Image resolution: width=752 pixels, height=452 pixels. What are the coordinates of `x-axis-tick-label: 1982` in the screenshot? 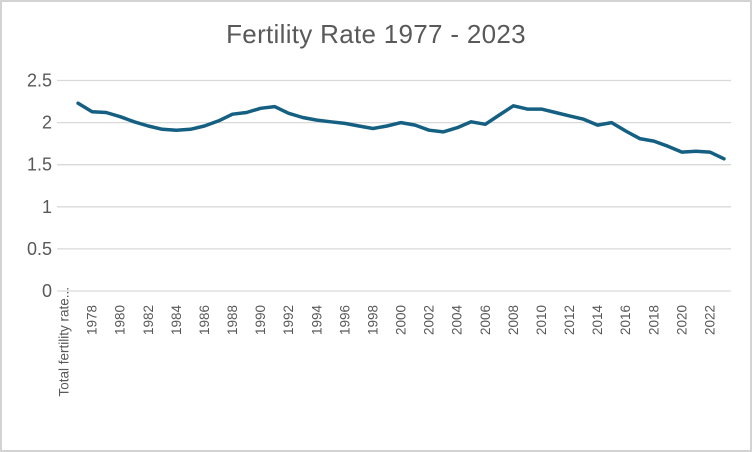 It's located at (148, 320).